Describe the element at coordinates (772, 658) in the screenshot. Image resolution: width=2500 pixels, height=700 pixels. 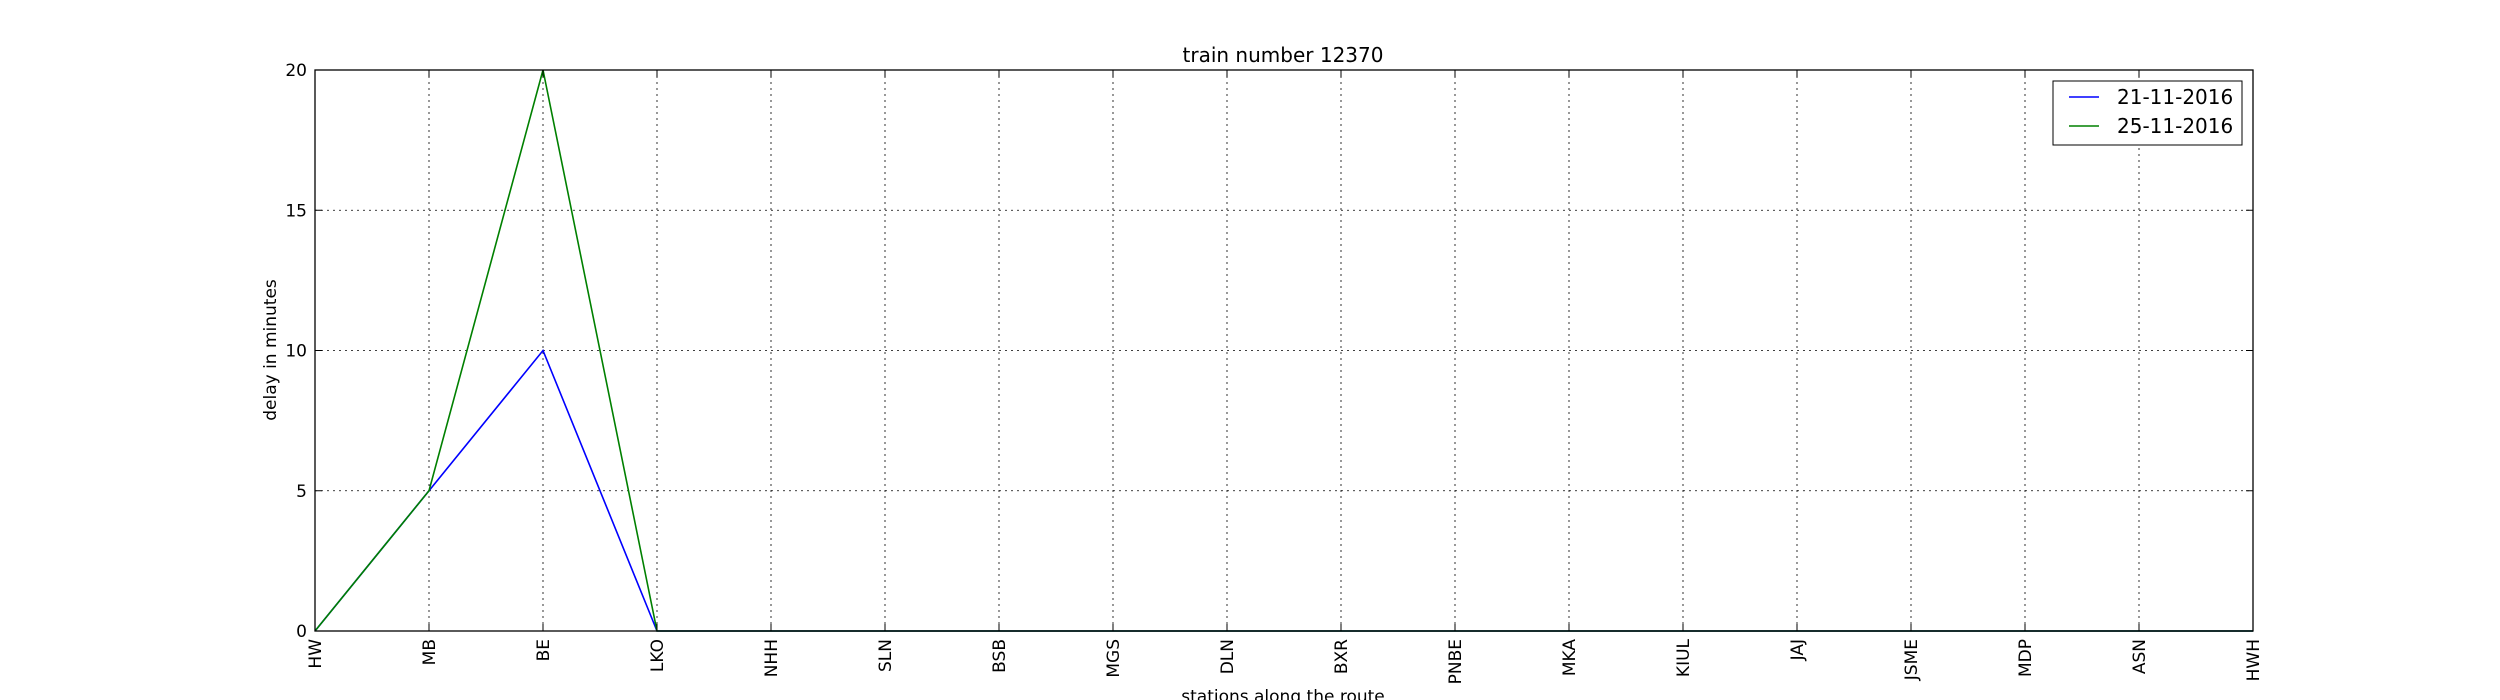
I see `x-tick-label: NHH` at that location.